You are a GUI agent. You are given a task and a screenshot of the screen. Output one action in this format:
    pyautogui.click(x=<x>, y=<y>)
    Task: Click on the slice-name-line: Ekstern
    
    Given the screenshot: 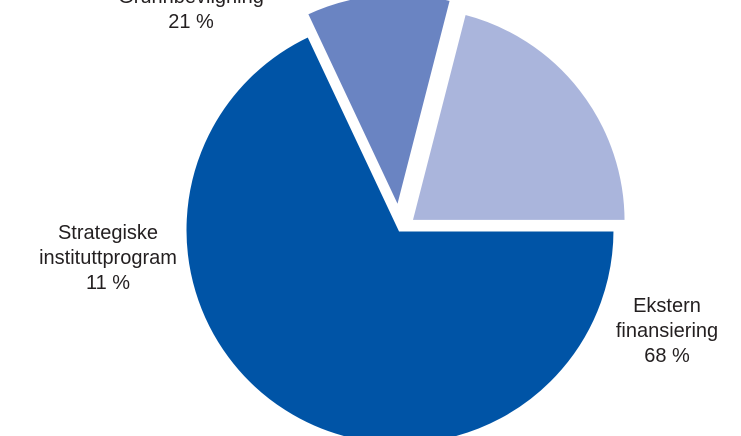 What is the action you would take?
    pyautogui.click(x=667, y=306)
    